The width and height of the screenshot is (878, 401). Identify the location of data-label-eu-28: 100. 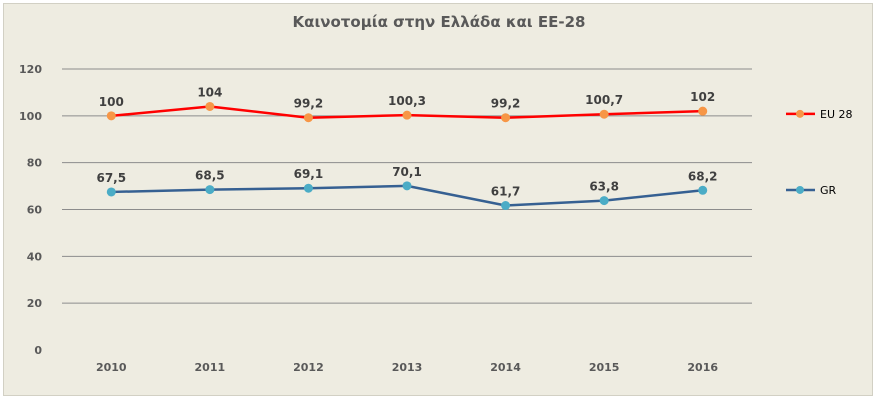
(111, 102).